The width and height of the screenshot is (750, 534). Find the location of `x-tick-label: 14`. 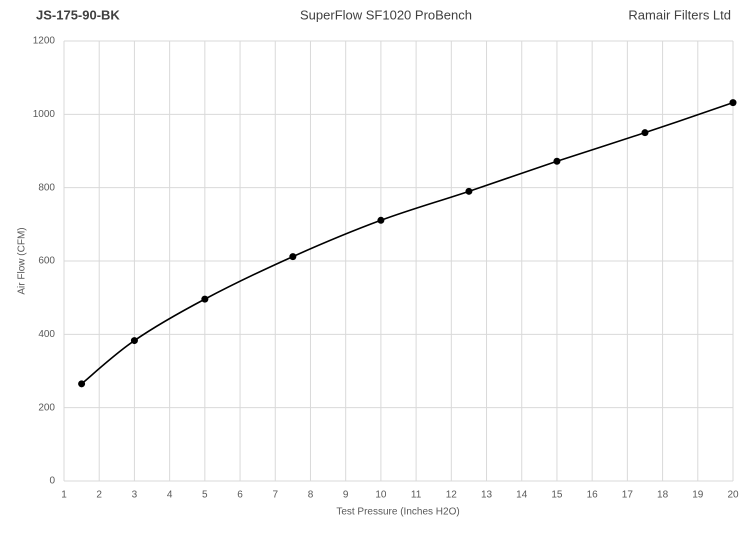

x-tick-label: 14 is located at coordinates (522, 495).